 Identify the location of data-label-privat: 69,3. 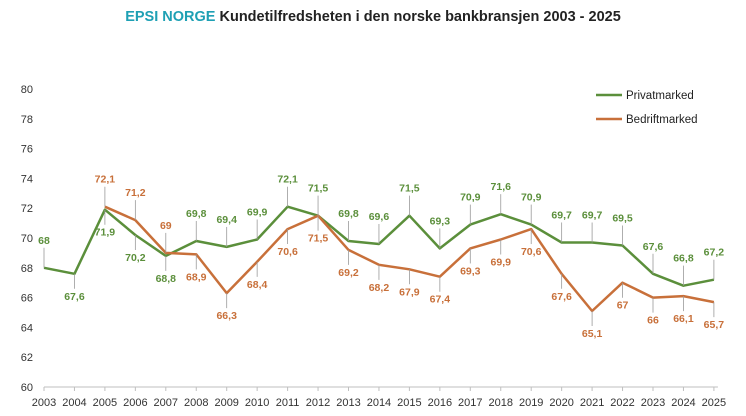
(440, 221).